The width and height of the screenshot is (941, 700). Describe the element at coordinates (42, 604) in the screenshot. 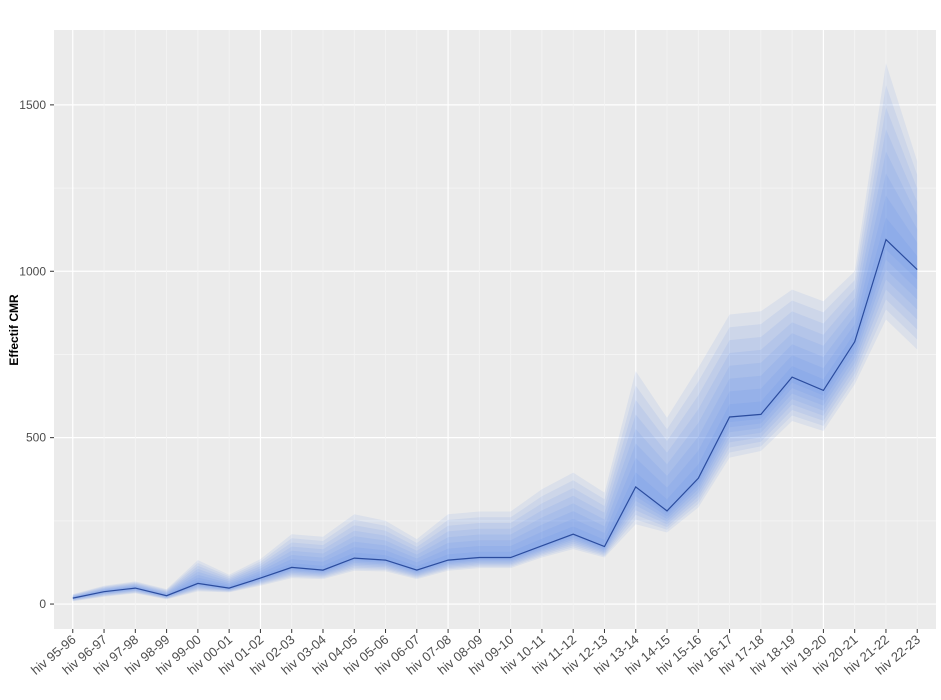

I see `y-tick-label: 0` at that location.